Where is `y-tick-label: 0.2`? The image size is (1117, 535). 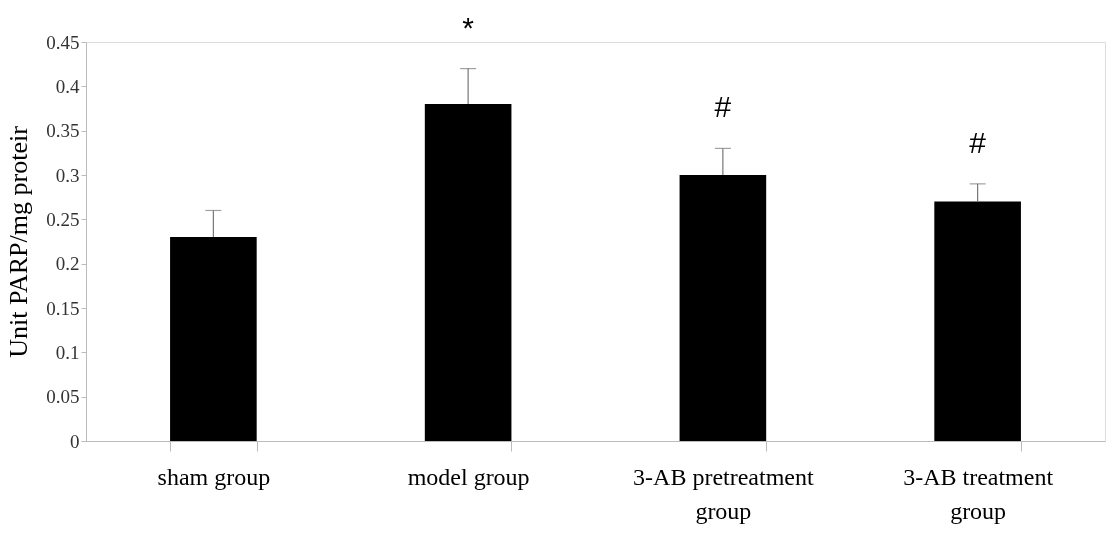
y-tick-label: 0.2 is located at coordinates (67, 264).